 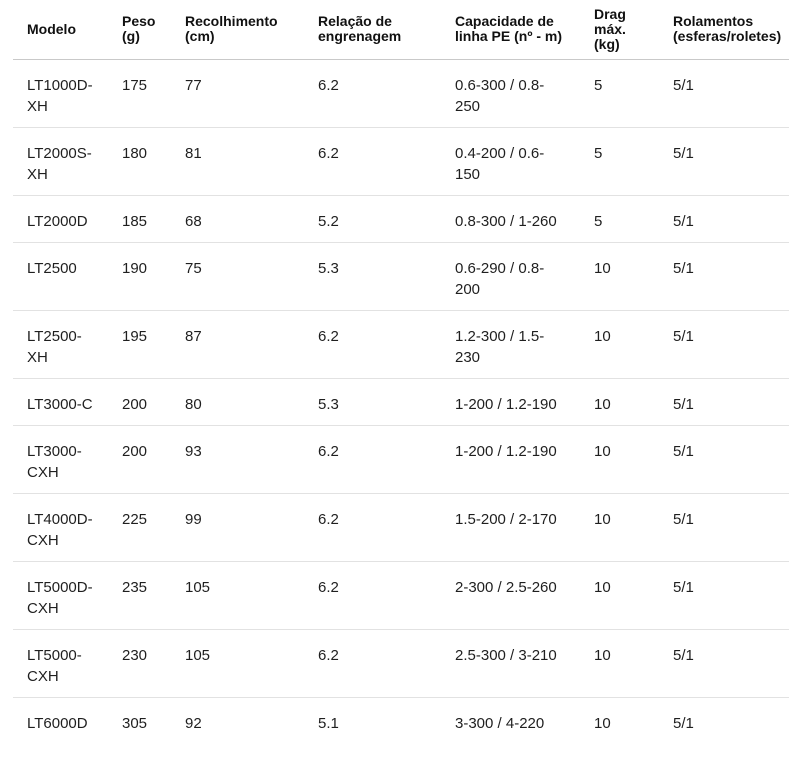 What do you see at coordinates (372, 219) in the screenshot?
I see `cell-relacao: 5.2` at bounding box center [372, 219].